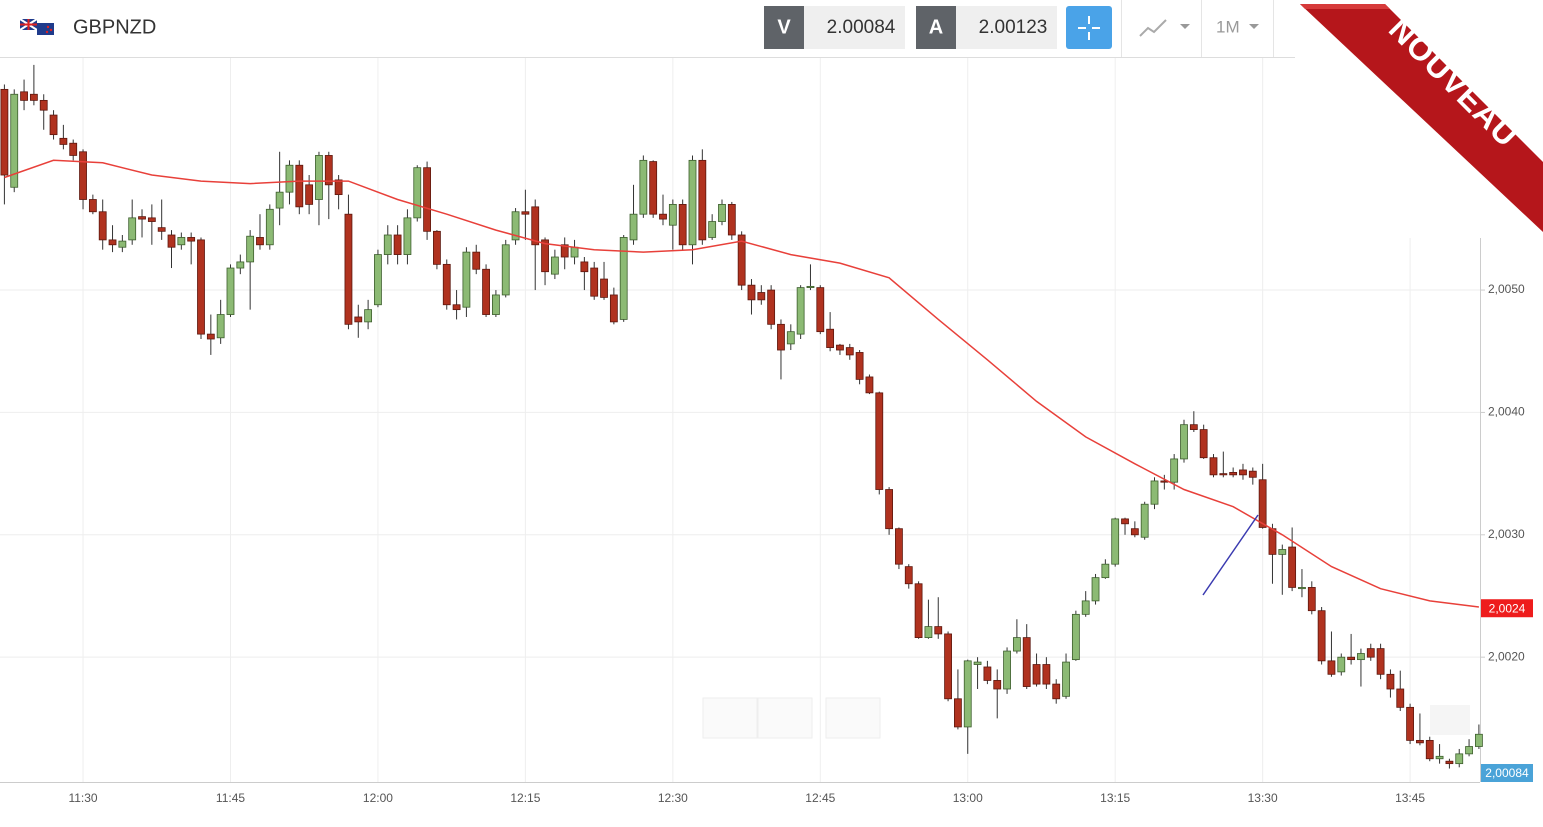 This screenshot has height=827, width=1543. What do you see at coordinates (1506, 656) in the screenshot?
I see `y-tick-label: 2,0020` at bounding box center [1506, 656].